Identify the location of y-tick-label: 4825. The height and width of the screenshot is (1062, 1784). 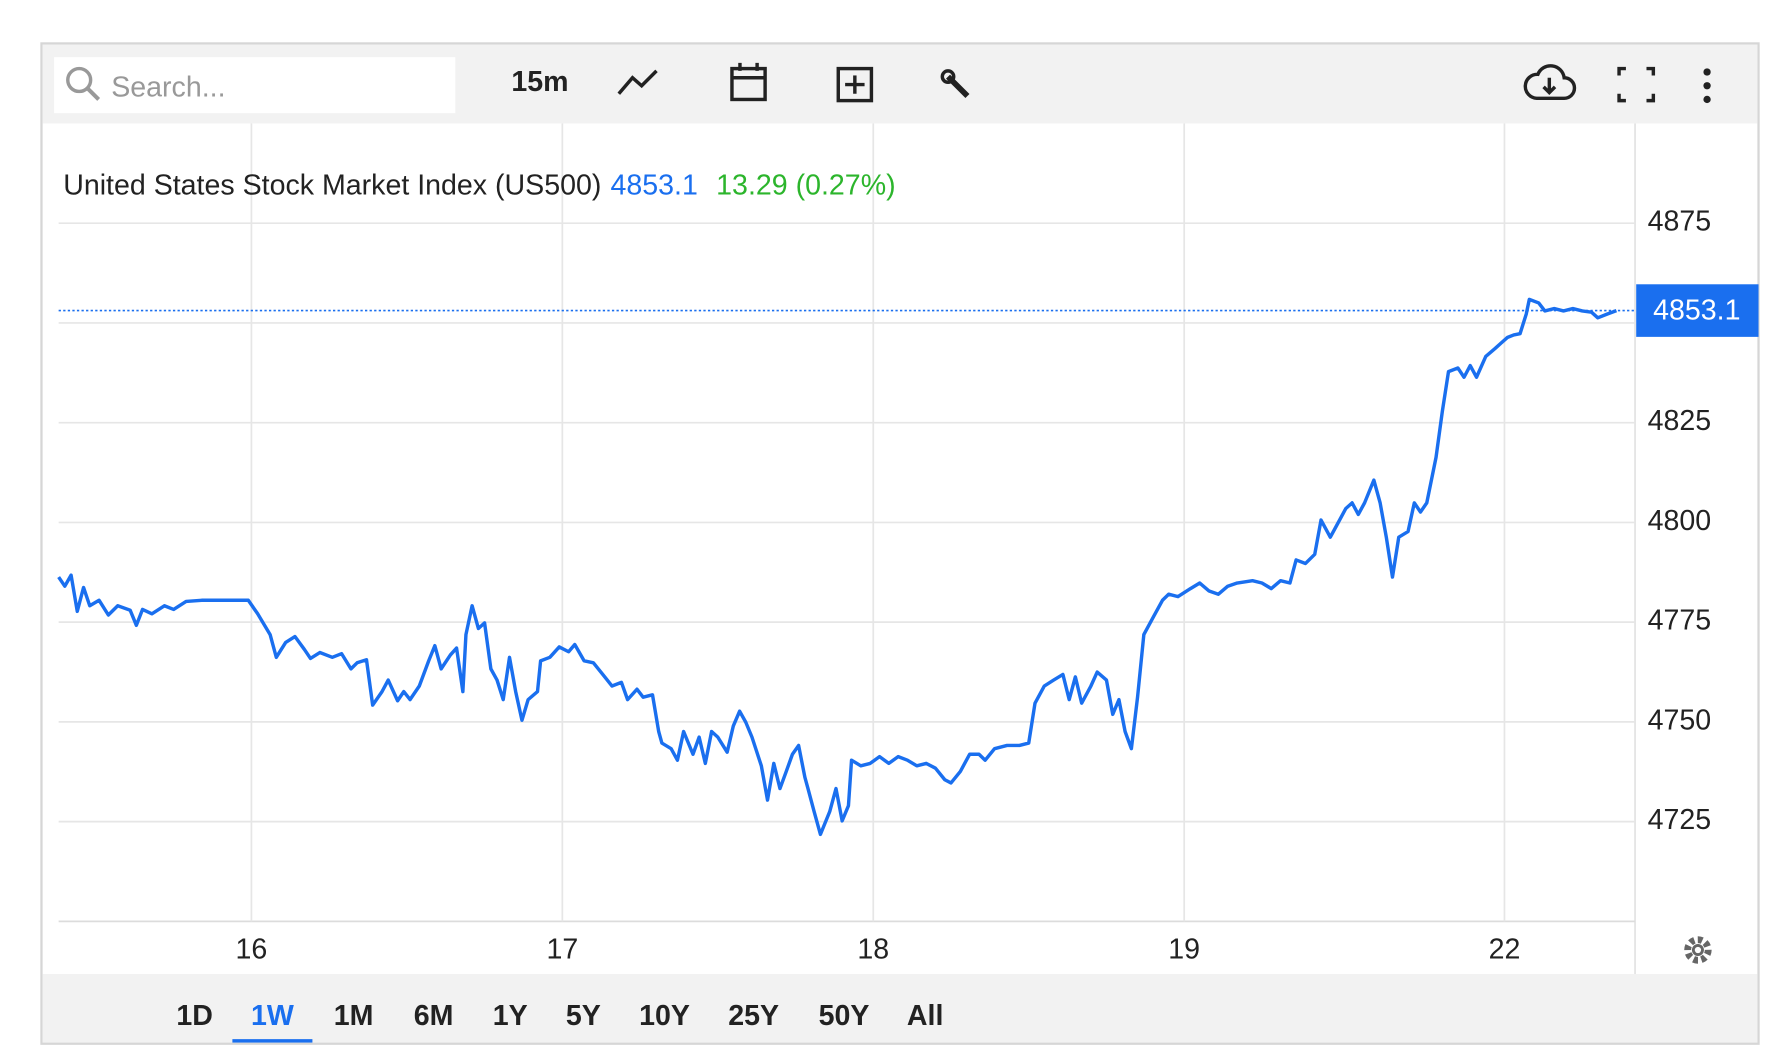
(1680, 421).